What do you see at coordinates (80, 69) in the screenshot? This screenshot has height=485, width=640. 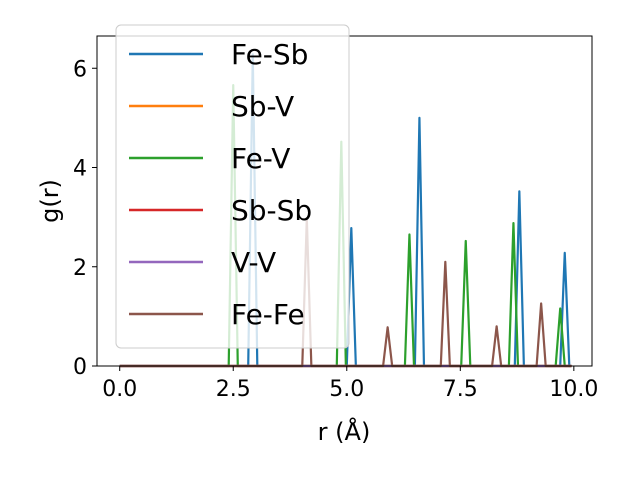 I see `y-tick-label: 6` at bounding box center [80, 69].